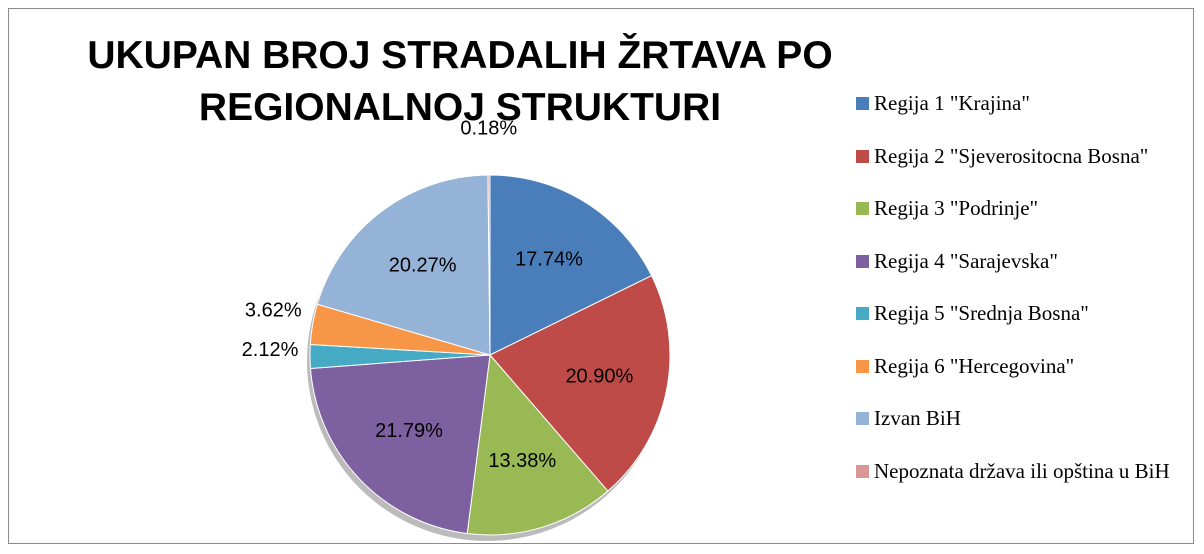 Image resolution: width=1204 pixels, height=554 pixels. I want to click on legend-item: Regija 3 "Podrinje", so click(1030, 208).